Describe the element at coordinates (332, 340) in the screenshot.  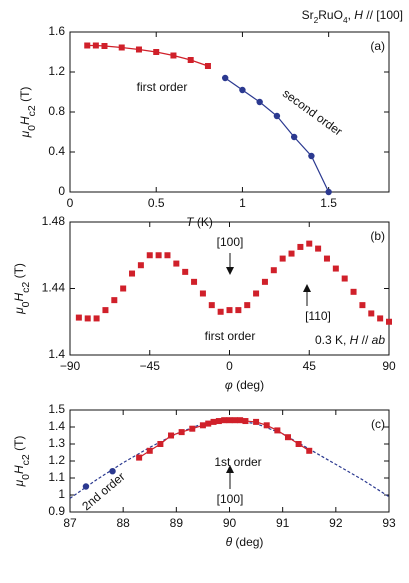
I see `annotation-part: 0.3 K,` at that location.